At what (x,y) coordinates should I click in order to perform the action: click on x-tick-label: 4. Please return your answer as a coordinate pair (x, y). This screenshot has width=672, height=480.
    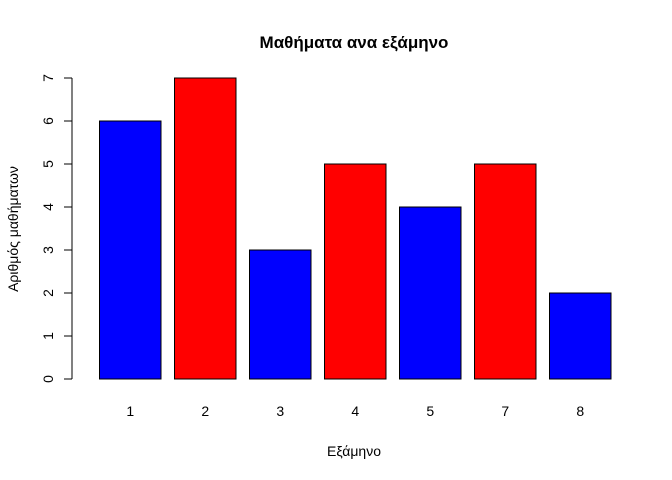
    Looking at the image, I should click on (355, 411).